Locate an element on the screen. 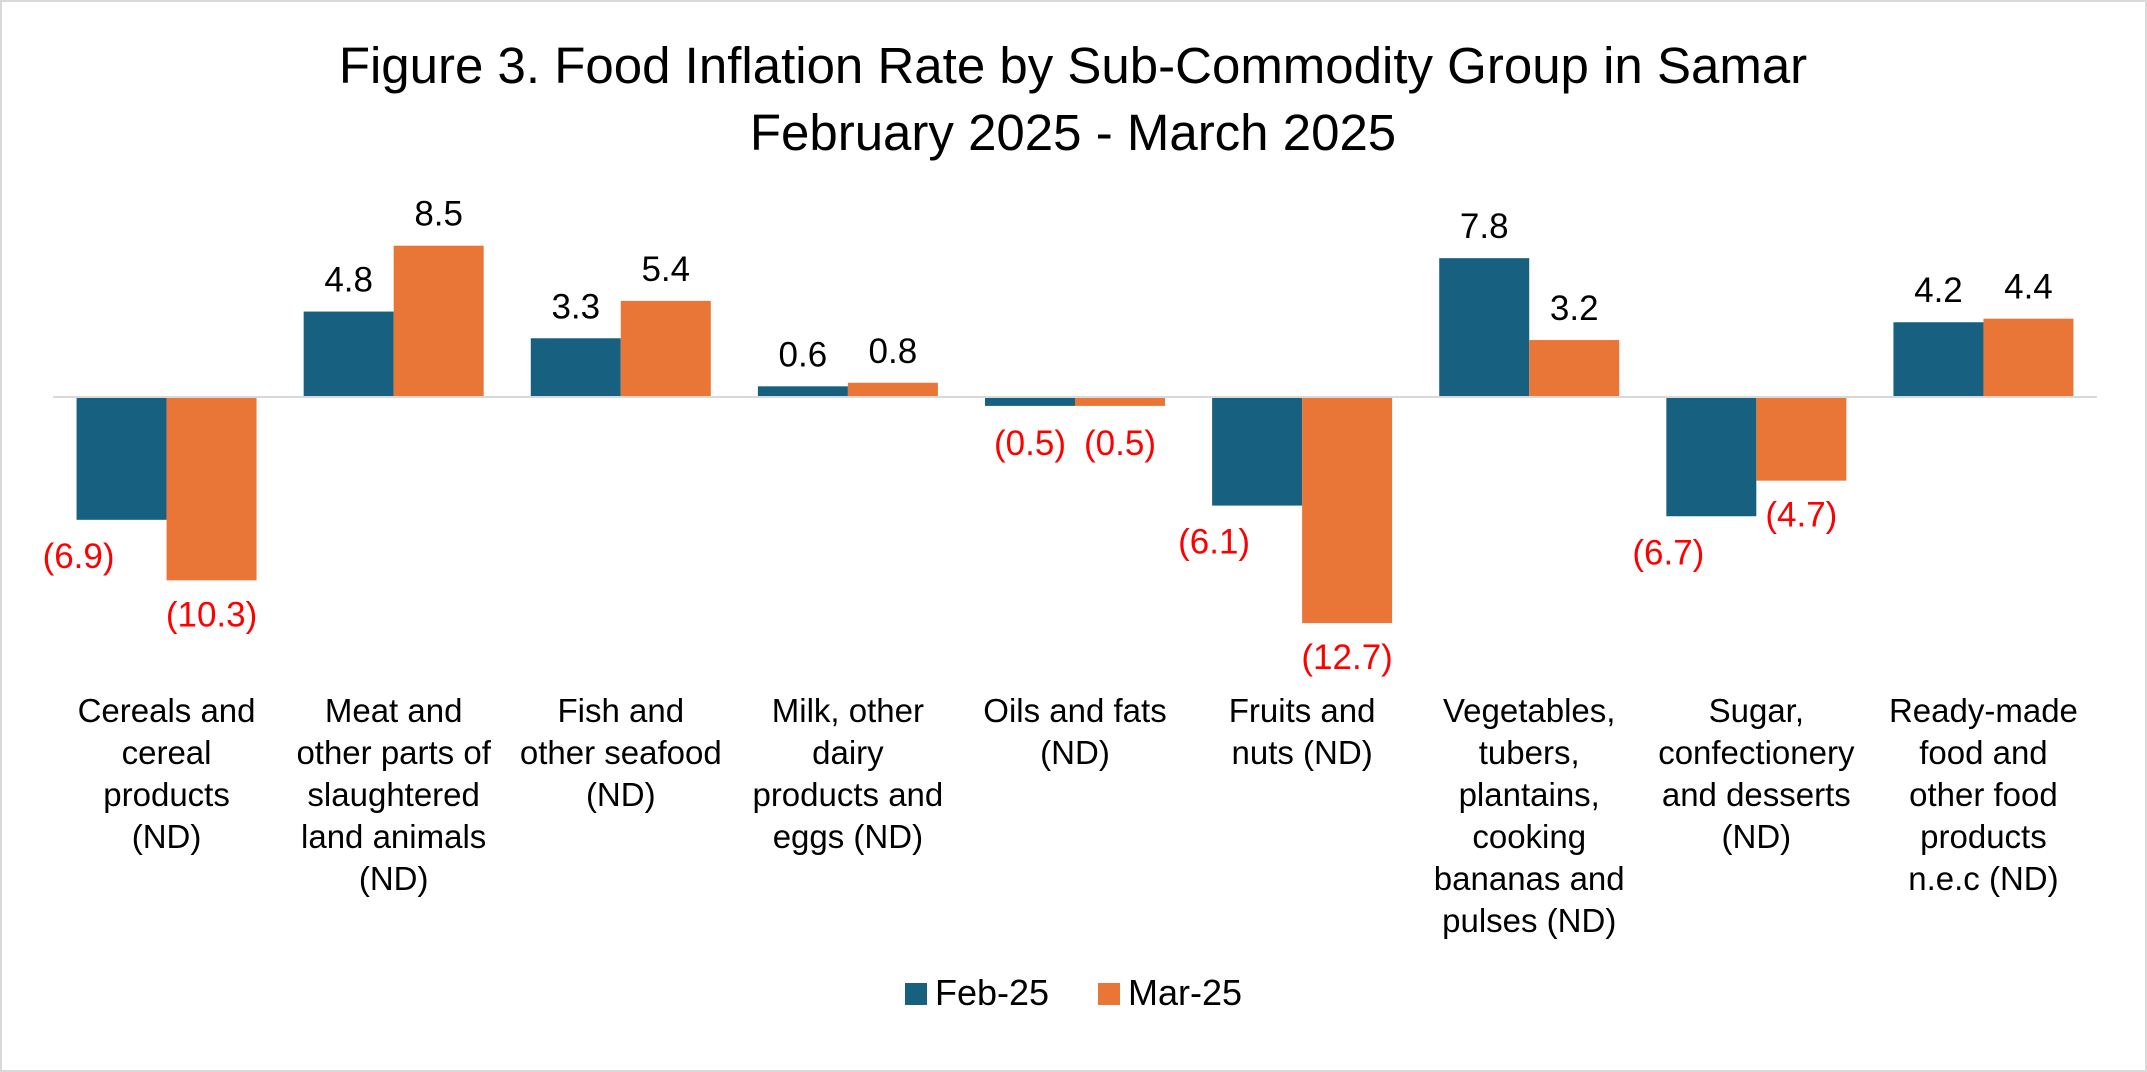 This screenshot has width=2147, height=1072. value-label-feb-25-7: (6.7) is located at coordinates (1668, 552).